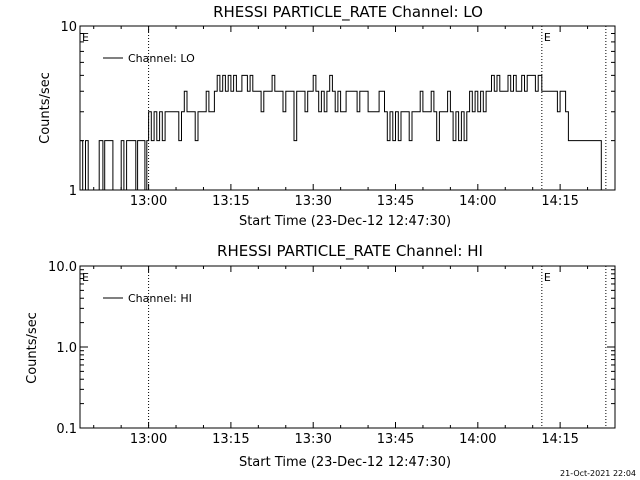  I want to click on chart-title: RHESSI PARTICLE_RATE Channel: LO, so click(348, 12).